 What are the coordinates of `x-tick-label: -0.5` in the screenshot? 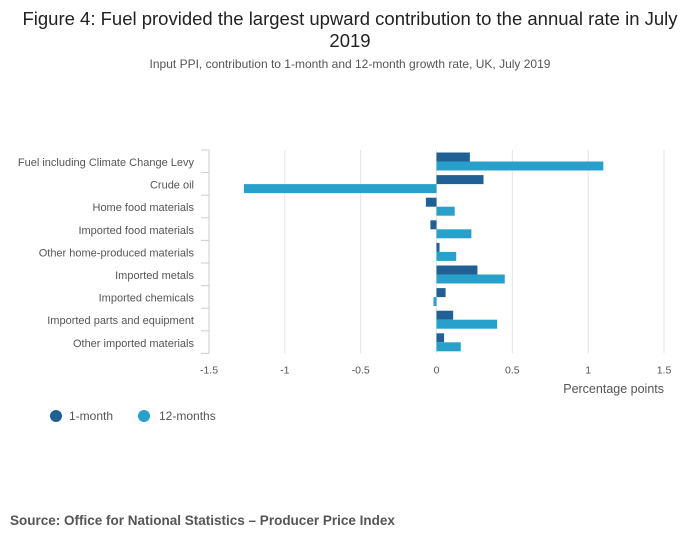 It's located at (361, 370).